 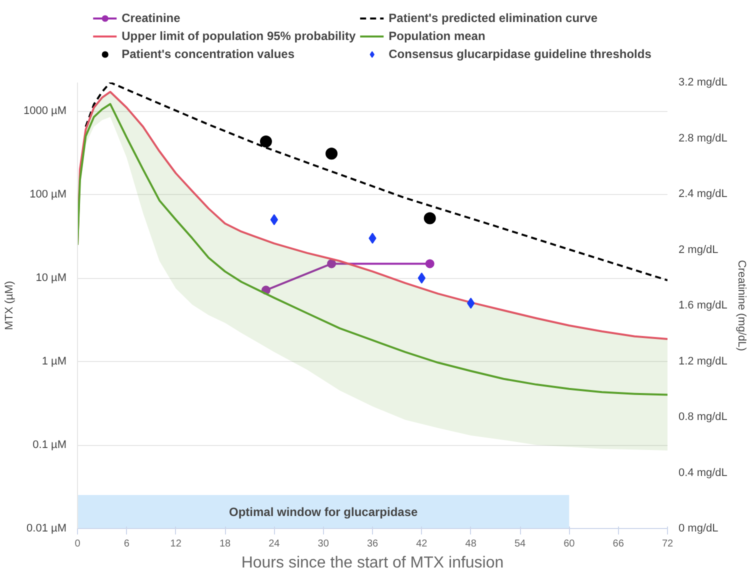 I want to click on x-tick-label: 18, so click(x=225, y=544).